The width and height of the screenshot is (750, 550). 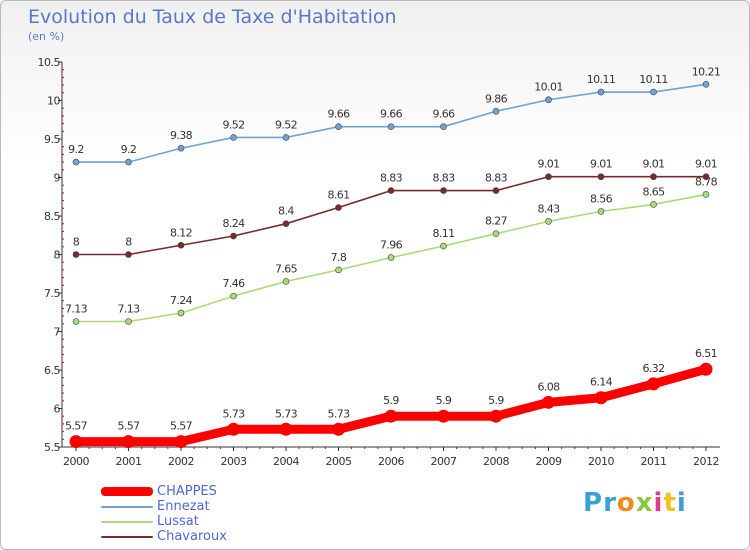 What do you see at coordinates (164, 491) in the screenshot?
I see `legend-item-chappes: CHAPPES` at bounding box center [164, 491].